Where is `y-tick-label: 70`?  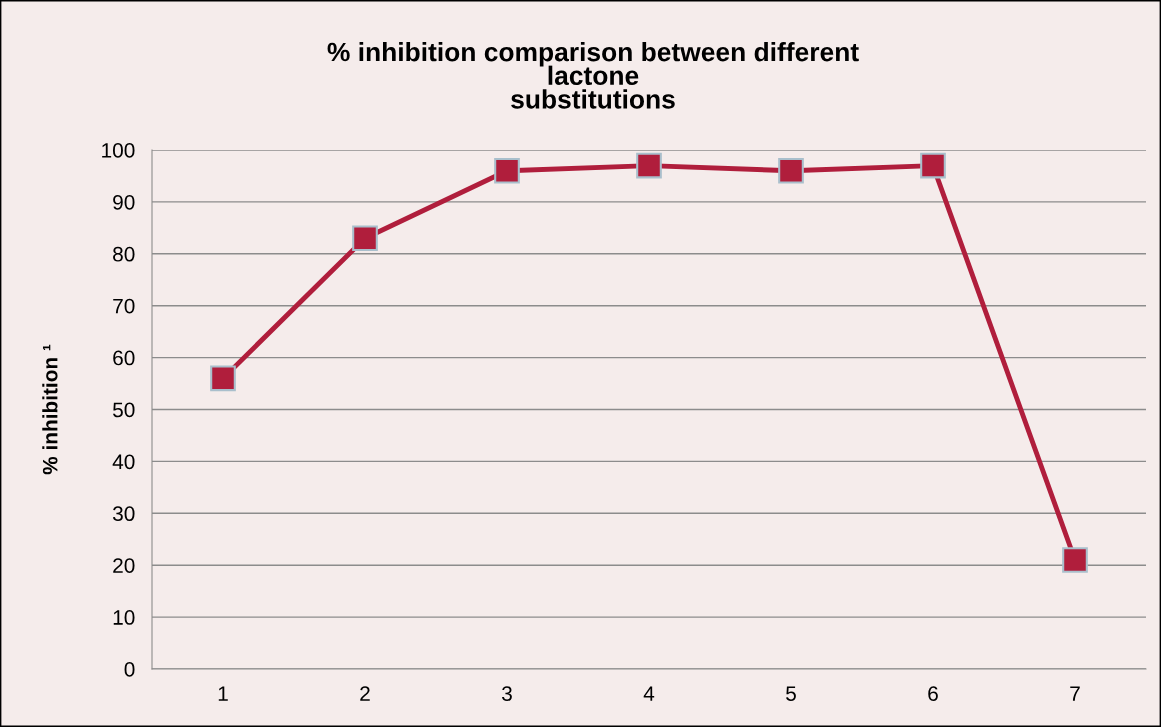
y-tick-label: 70 is located at coordinates (124, 306).